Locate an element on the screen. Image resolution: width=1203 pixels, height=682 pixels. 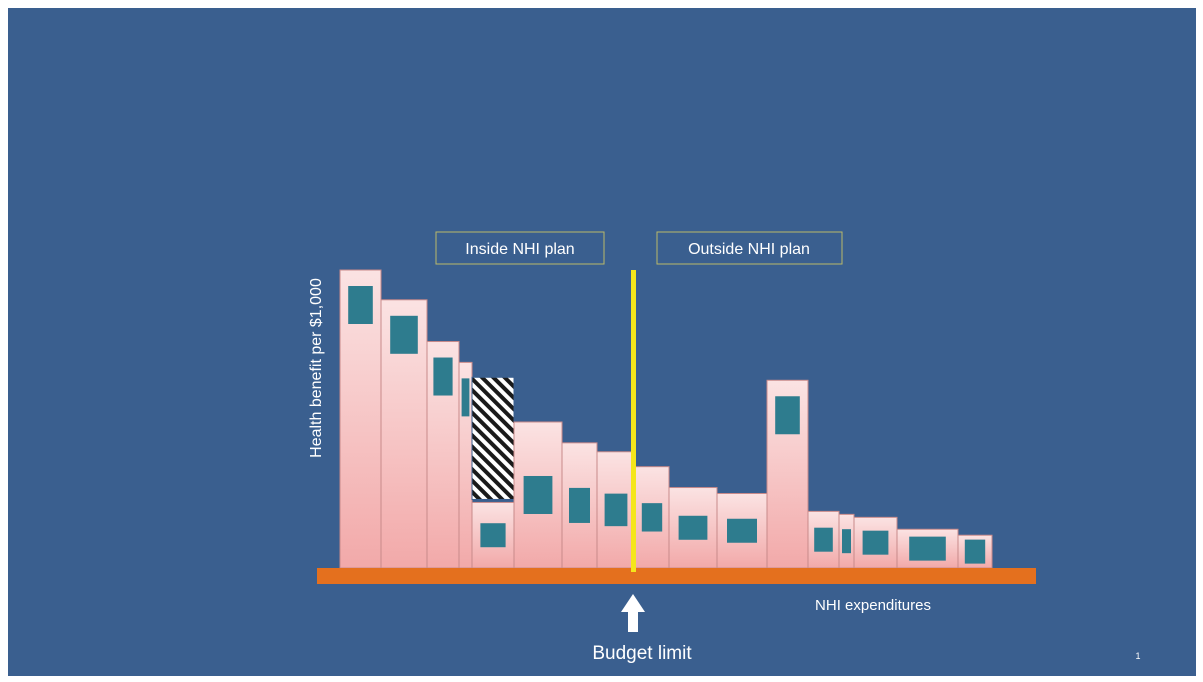
outside-plan-label: Outside NHI plan is located at coordinates (749, 249).